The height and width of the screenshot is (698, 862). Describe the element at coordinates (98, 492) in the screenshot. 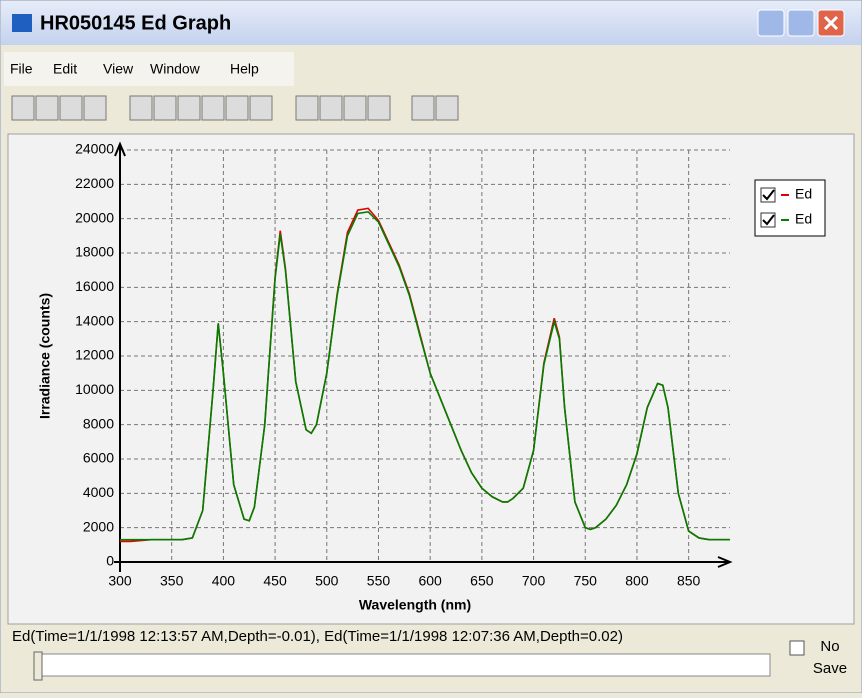

I see `y-tick-label: 4000` at that location.